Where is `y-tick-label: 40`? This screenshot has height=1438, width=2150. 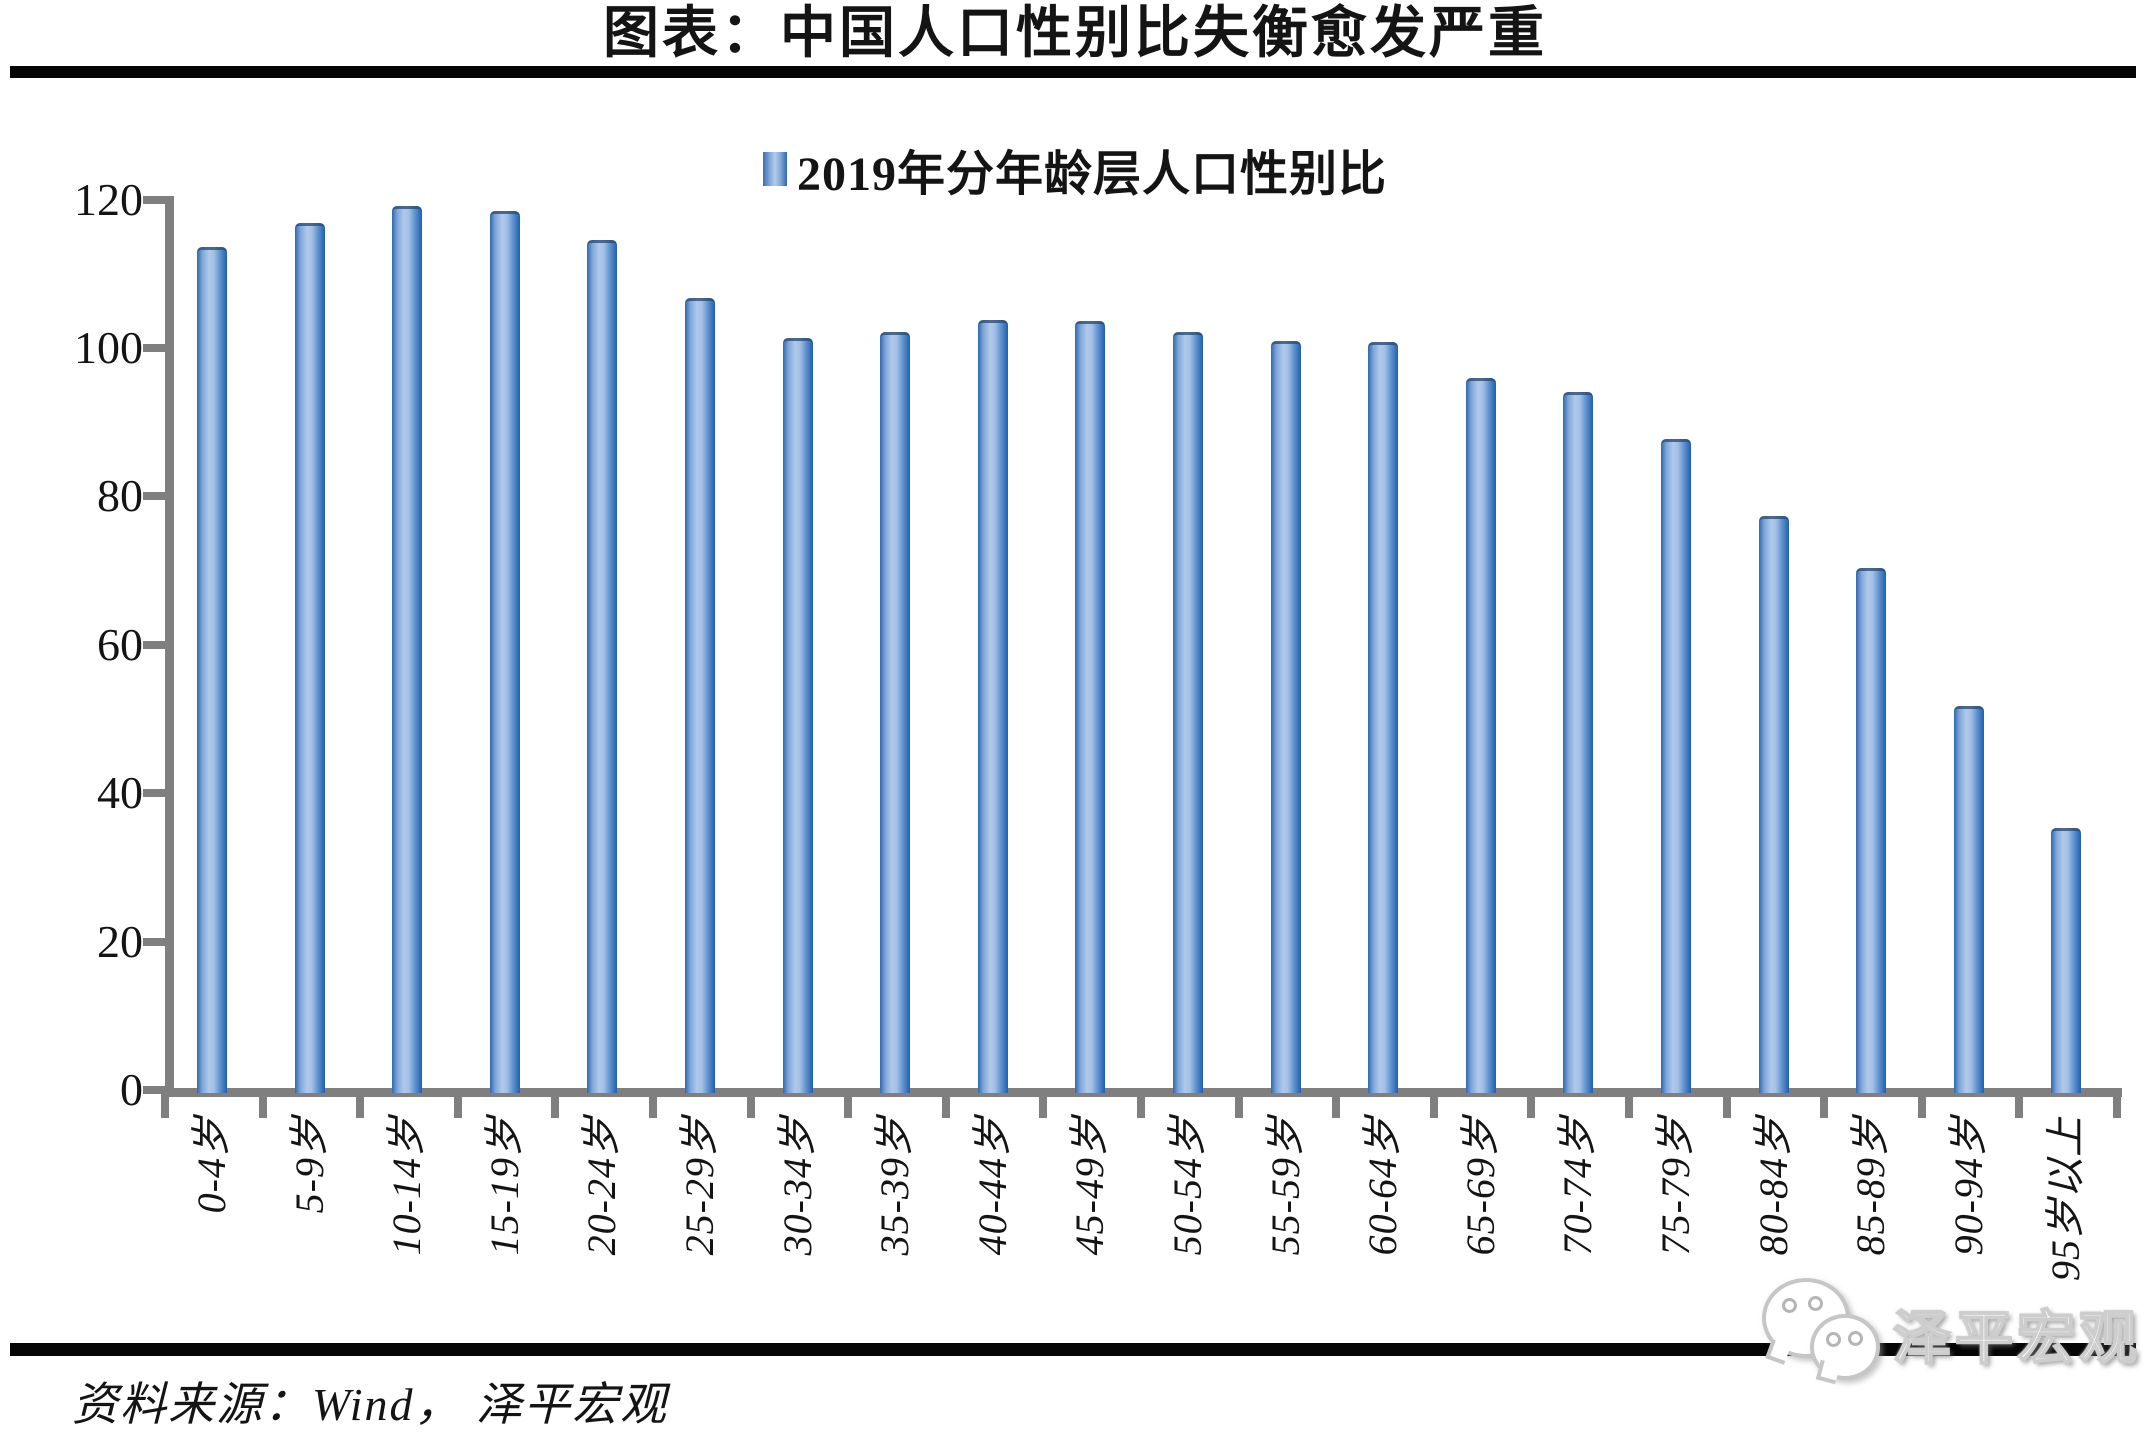 y-tick-label: 40 is located at coordinates (120, 793).